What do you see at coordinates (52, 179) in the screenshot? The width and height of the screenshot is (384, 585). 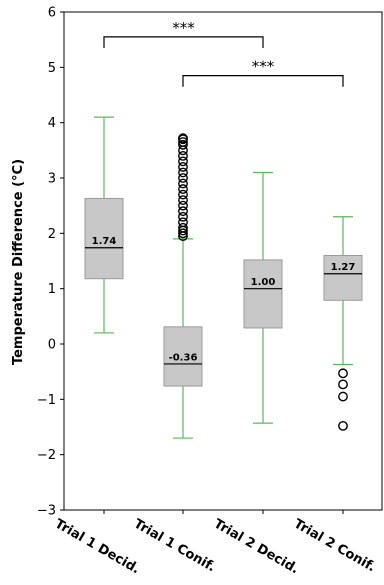 I see `y-tick-label: 3` at bounding box center [52, 179].